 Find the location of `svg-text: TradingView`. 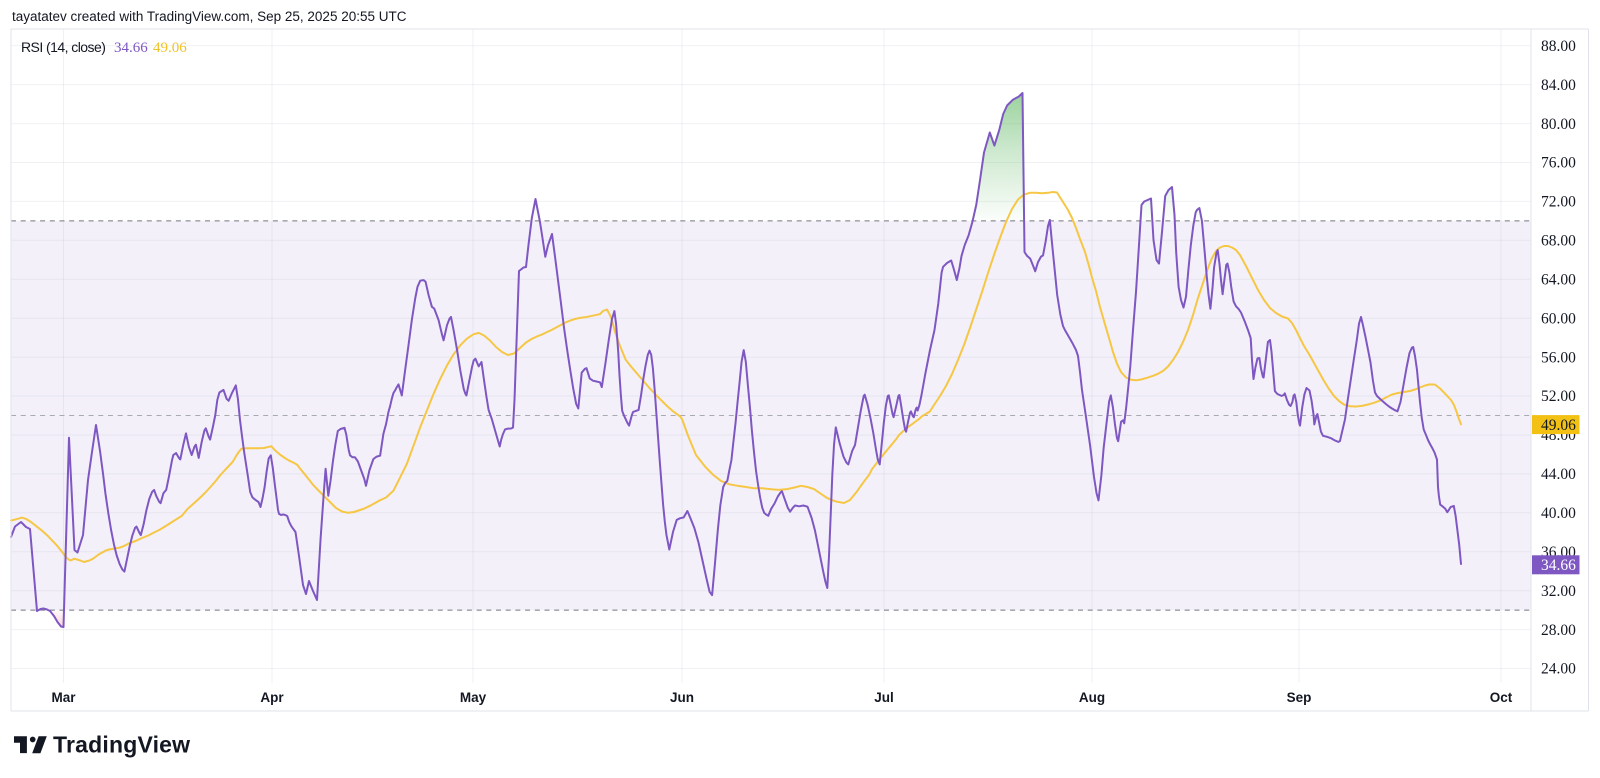

svg-text: TradingView is located at coordinates (121, 745).